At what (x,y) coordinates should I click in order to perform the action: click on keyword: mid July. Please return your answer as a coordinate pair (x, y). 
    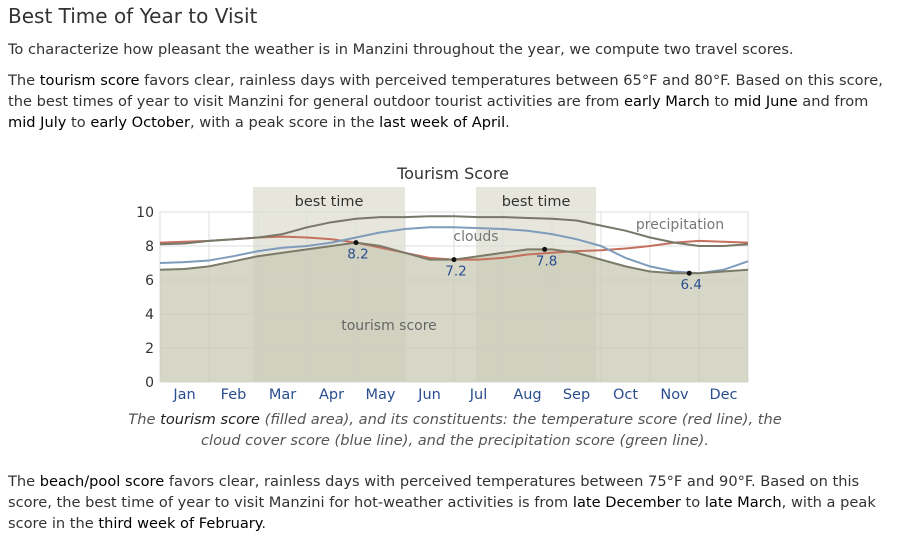
    Looking at the image, I should click on (37, 122).